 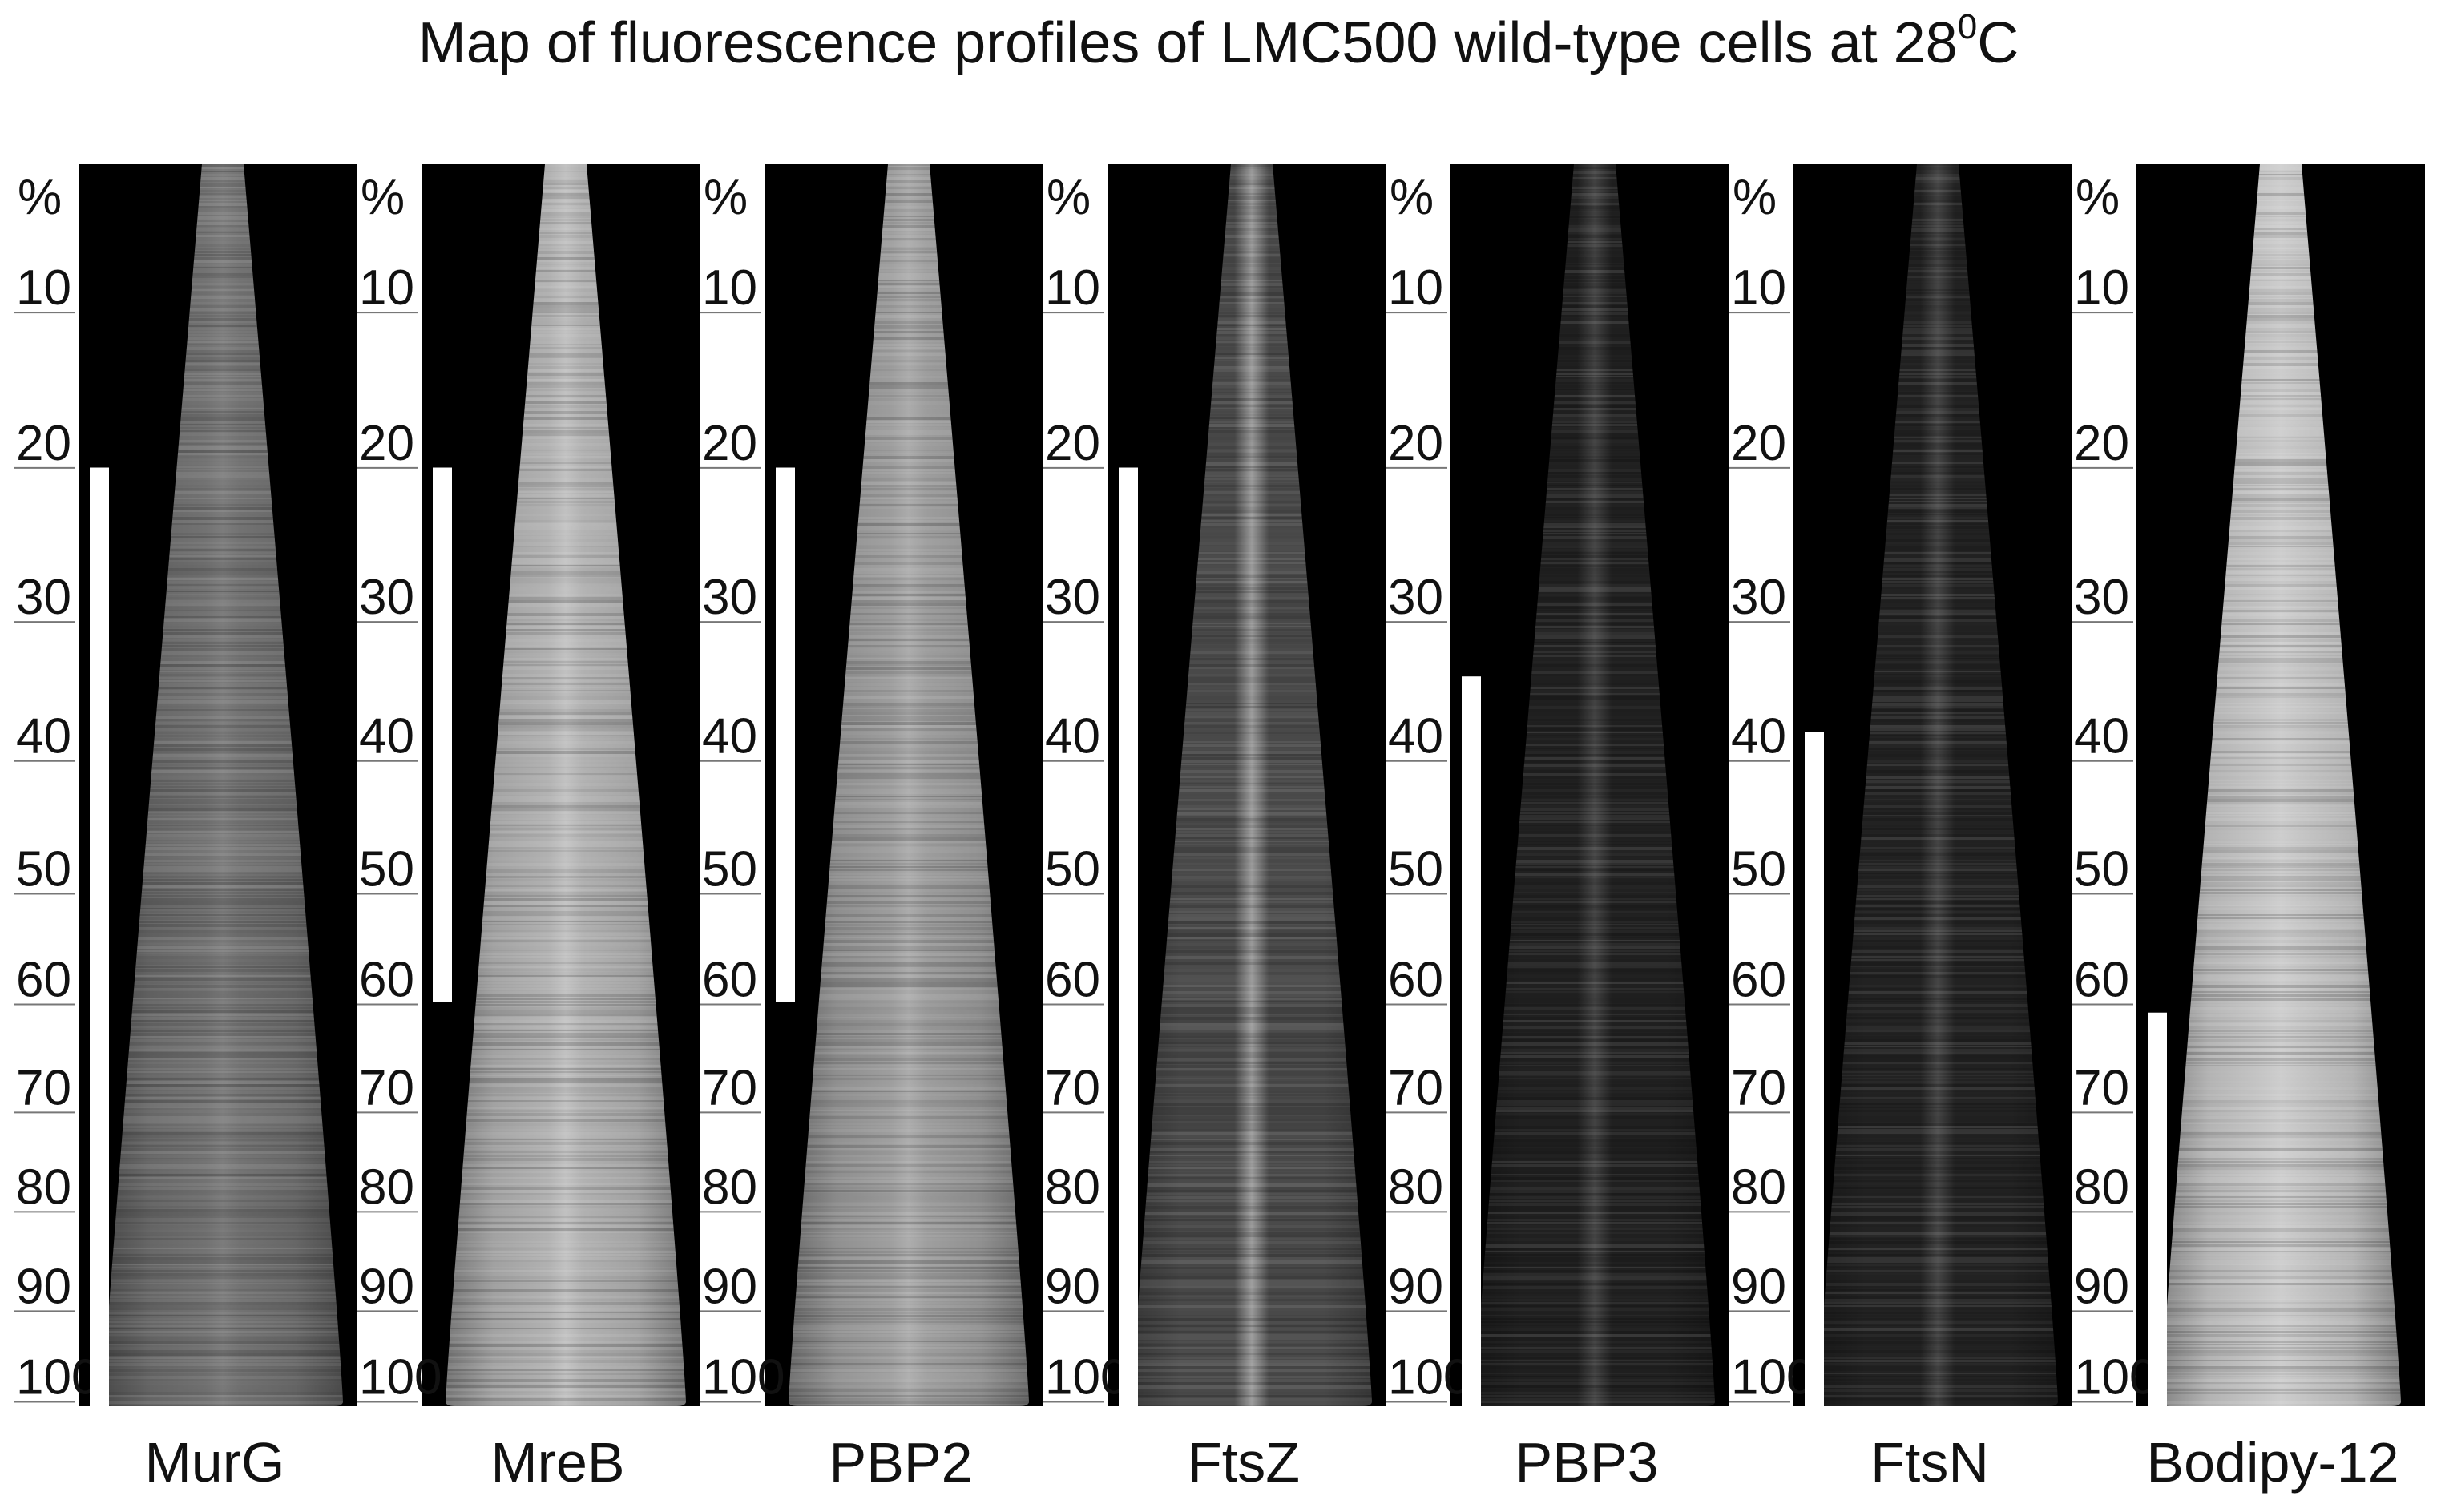 What do you see at coordinates (1128, 936) in the screenshot?
I see `marker-bar` at bounding box center [1128, 936].